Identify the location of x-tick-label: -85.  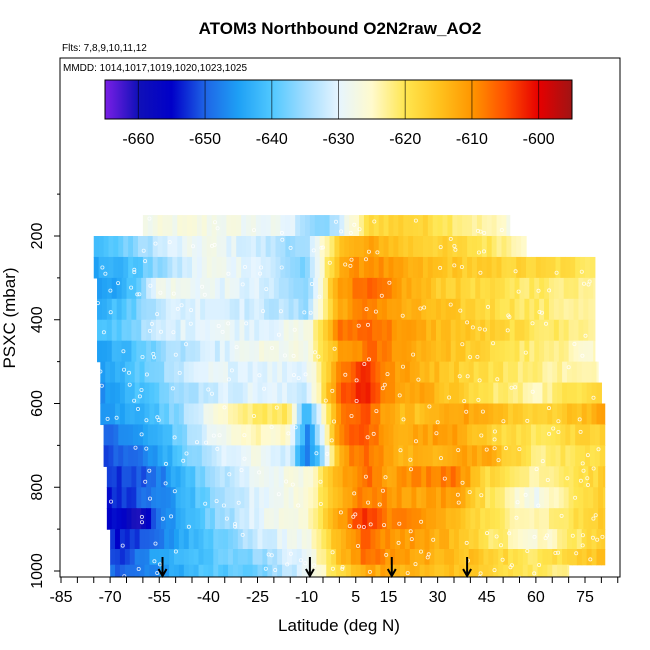
(60, 597).